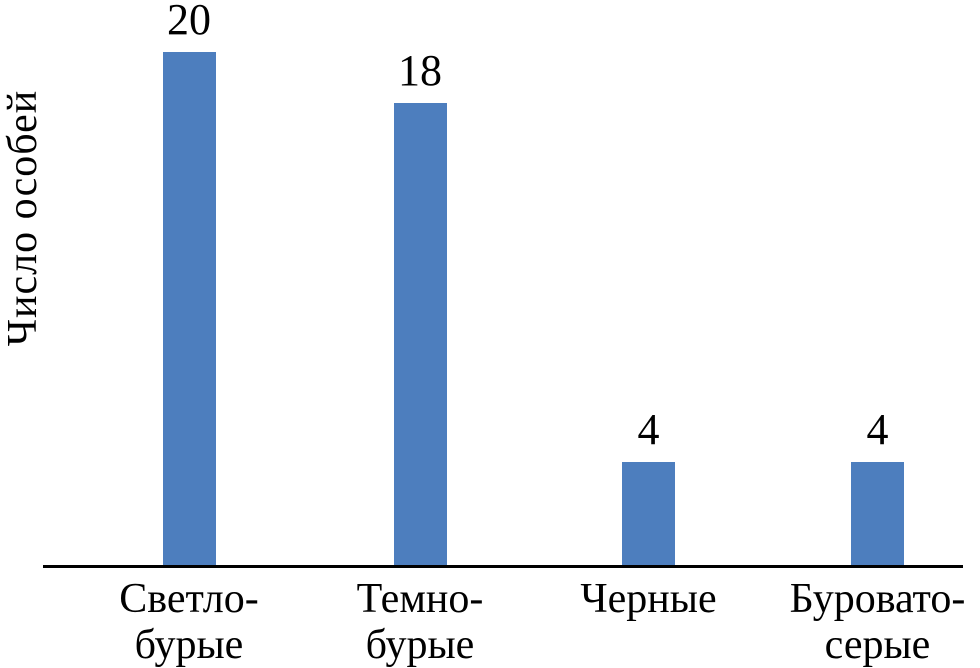  Describe the element at coordinates (877, 622) in the screenshot. I see `category-label: Буровато- серые` at that location.